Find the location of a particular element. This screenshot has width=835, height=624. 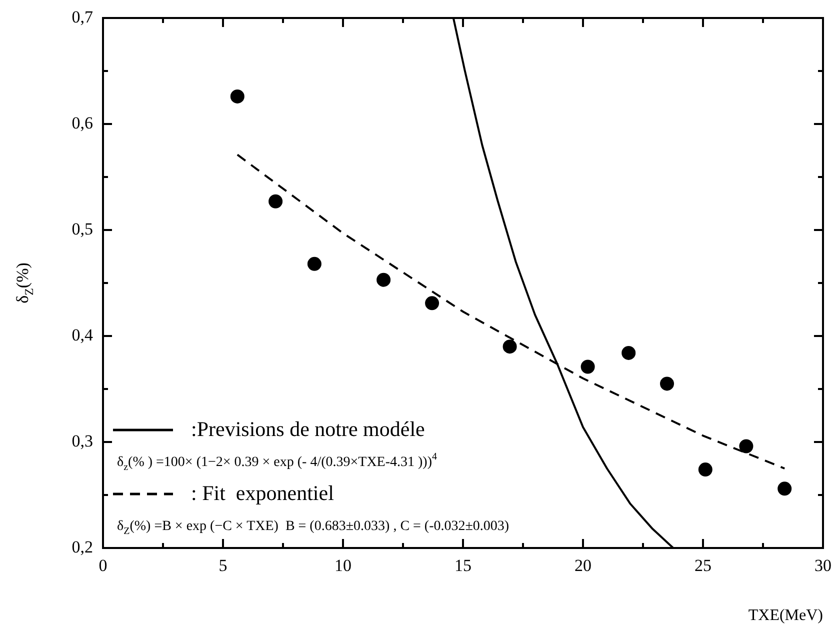

y-tick-label: 0,3 is located at coordinates (82, 440).